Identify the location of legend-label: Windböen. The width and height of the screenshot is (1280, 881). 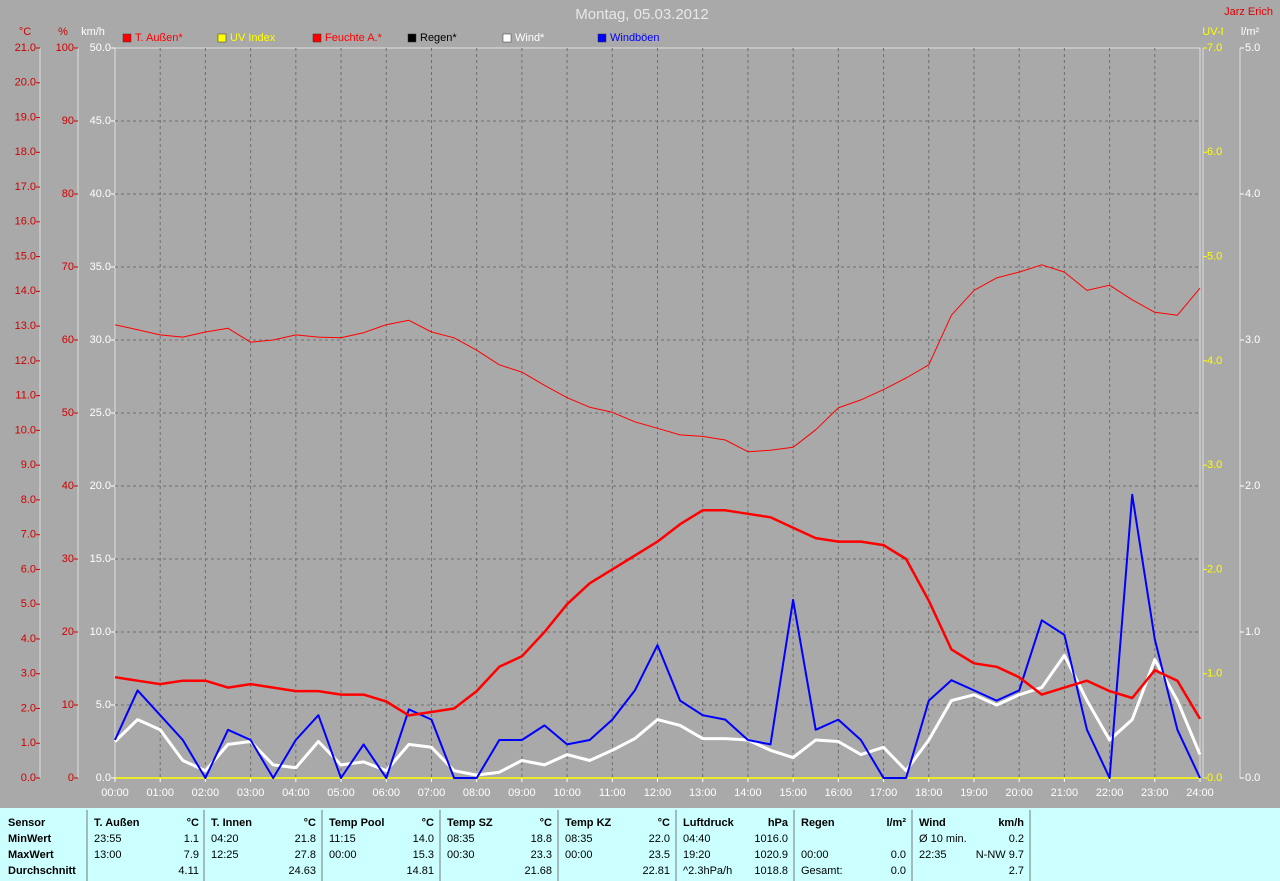
(635, 38).